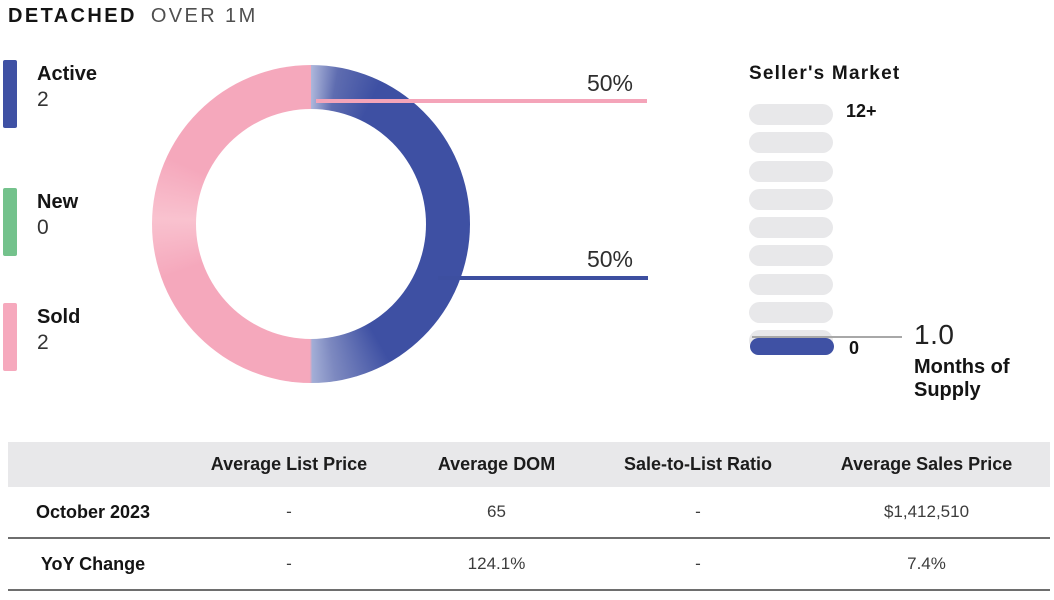  Describe the element at coordinates (827, 337) in the screenshot. I see `gauge-value-line` at that location.